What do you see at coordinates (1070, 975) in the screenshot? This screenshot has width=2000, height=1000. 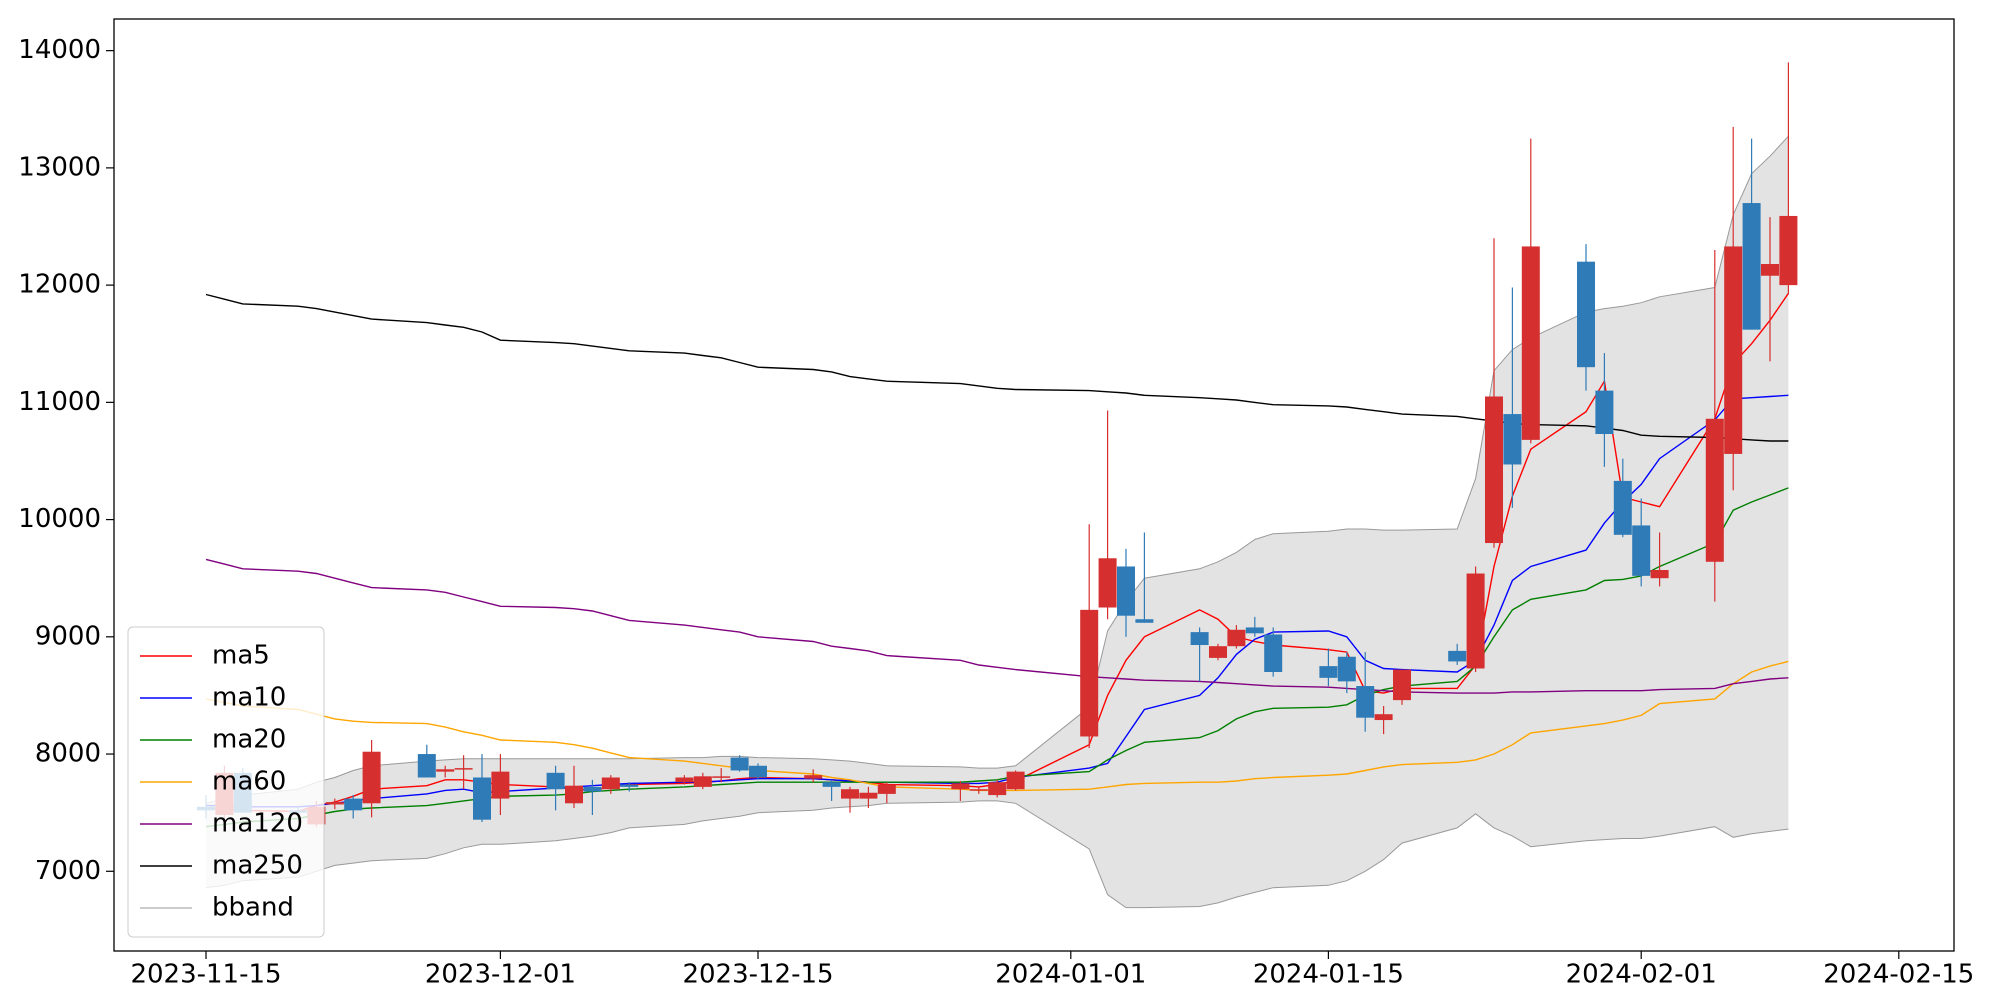 I see `x-tick-label: 2024-01-01` at bounding box center [1070, 975].